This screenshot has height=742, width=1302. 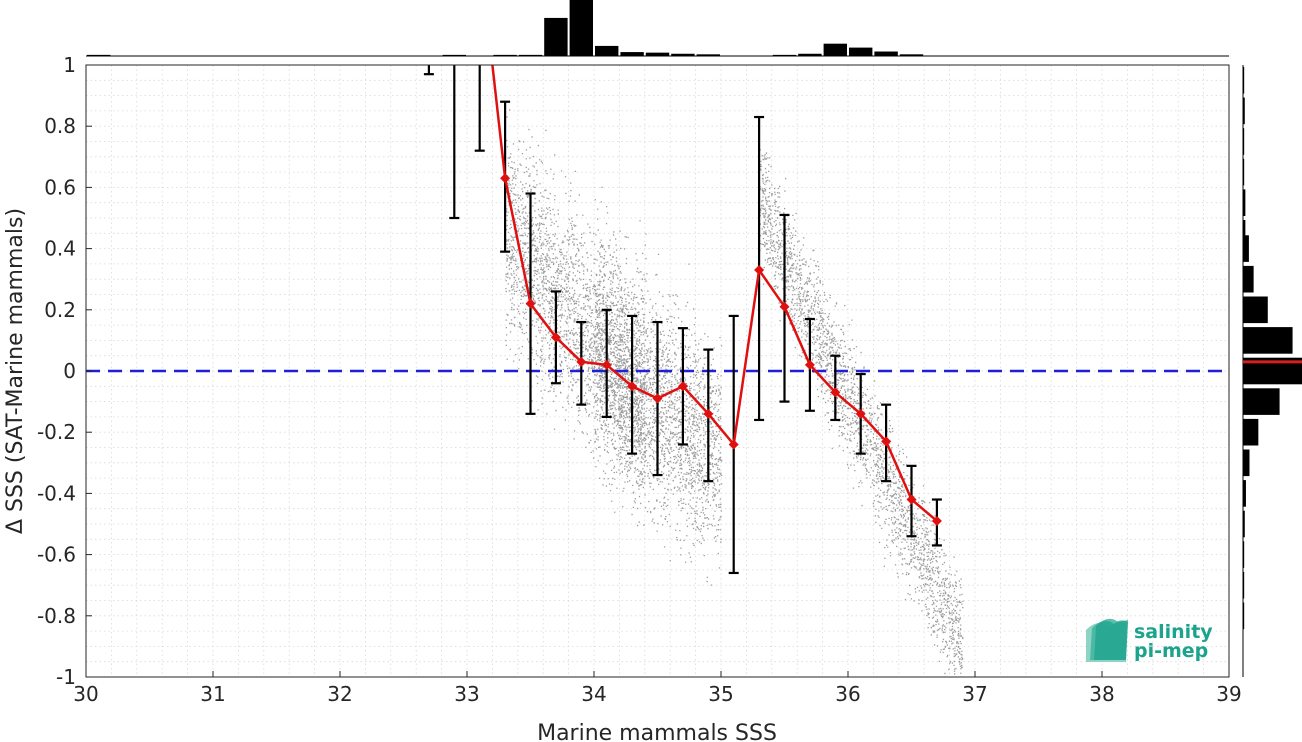 I want to click on y-tick-label: -0.8, so click(x=56, y=616).